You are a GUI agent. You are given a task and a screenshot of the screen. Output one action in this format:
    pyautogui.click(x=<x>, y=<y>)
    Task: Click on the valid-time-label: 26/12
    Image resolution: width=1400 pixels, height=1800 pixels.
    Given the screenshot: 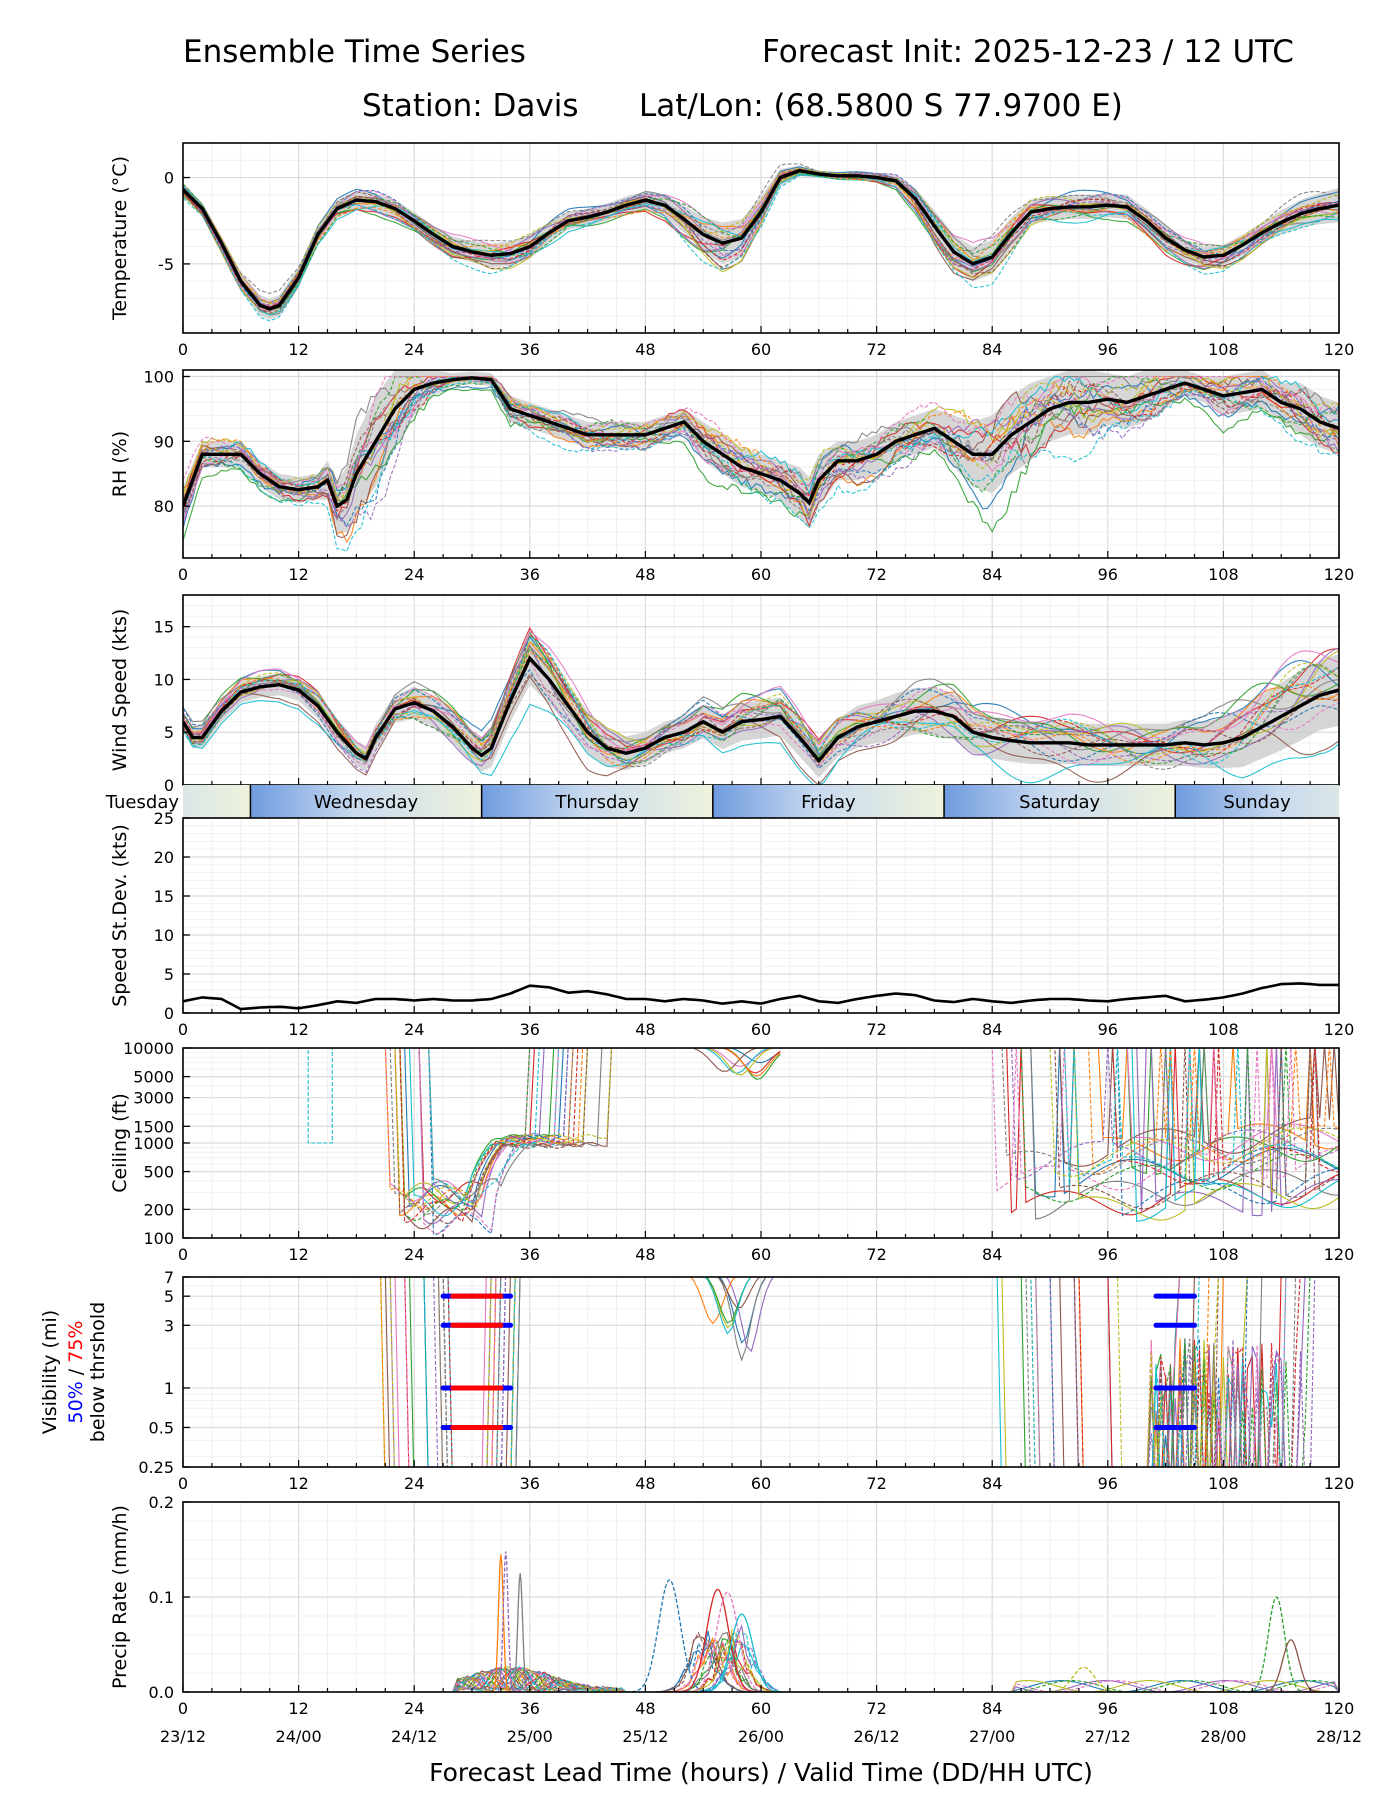 What is the action you would take?
    pyautogui.click(x=877, y=1736)
    